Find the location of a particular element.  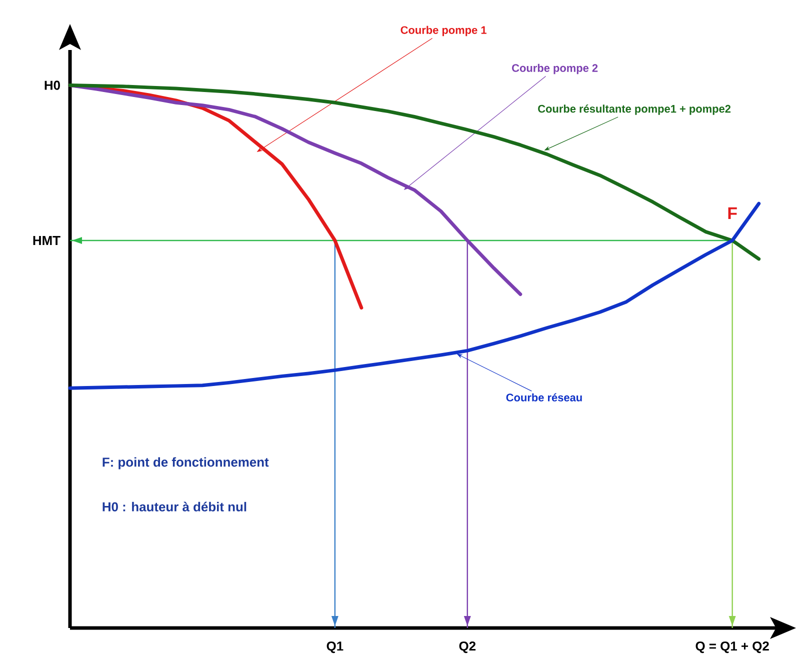

x-tick-label: Q = Q1 + Q2 is located at coordinates (732, 647).